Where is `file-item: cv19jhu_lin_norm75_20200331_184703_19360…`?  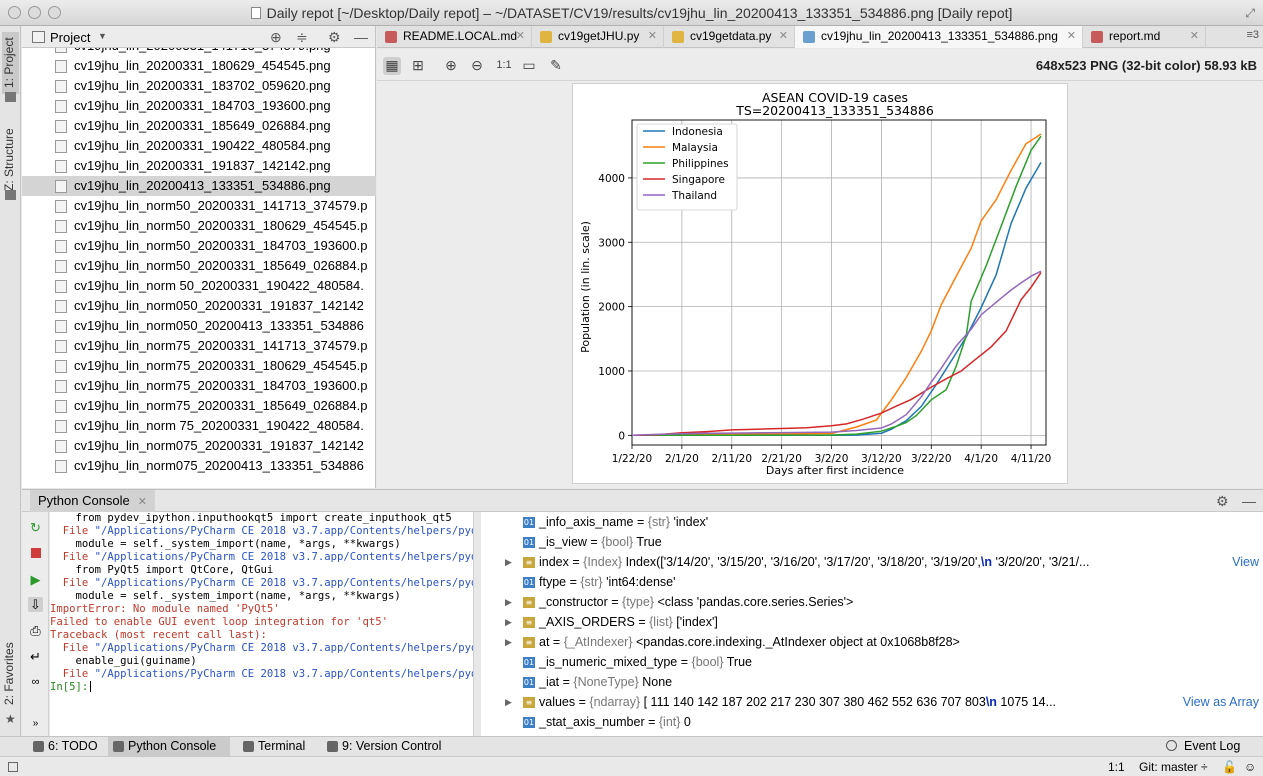 file-item: cv19jhu_lin_norm75_20200331_184703_19360… is located at coordinates (199, 386).